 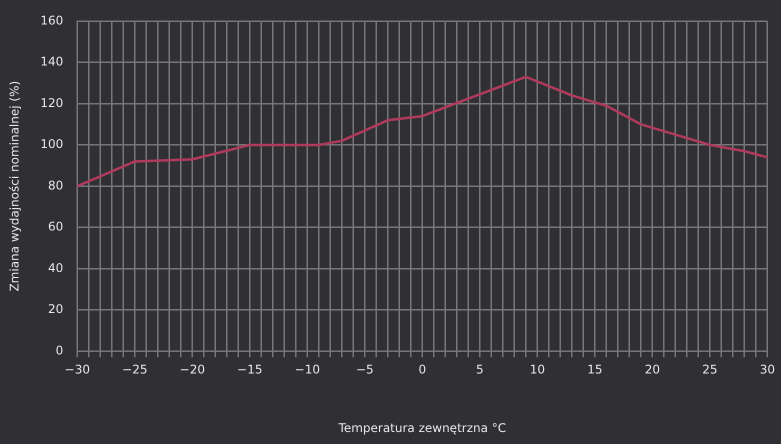 I want to click on y-tick-label: 160, so click(x=52, y=20).